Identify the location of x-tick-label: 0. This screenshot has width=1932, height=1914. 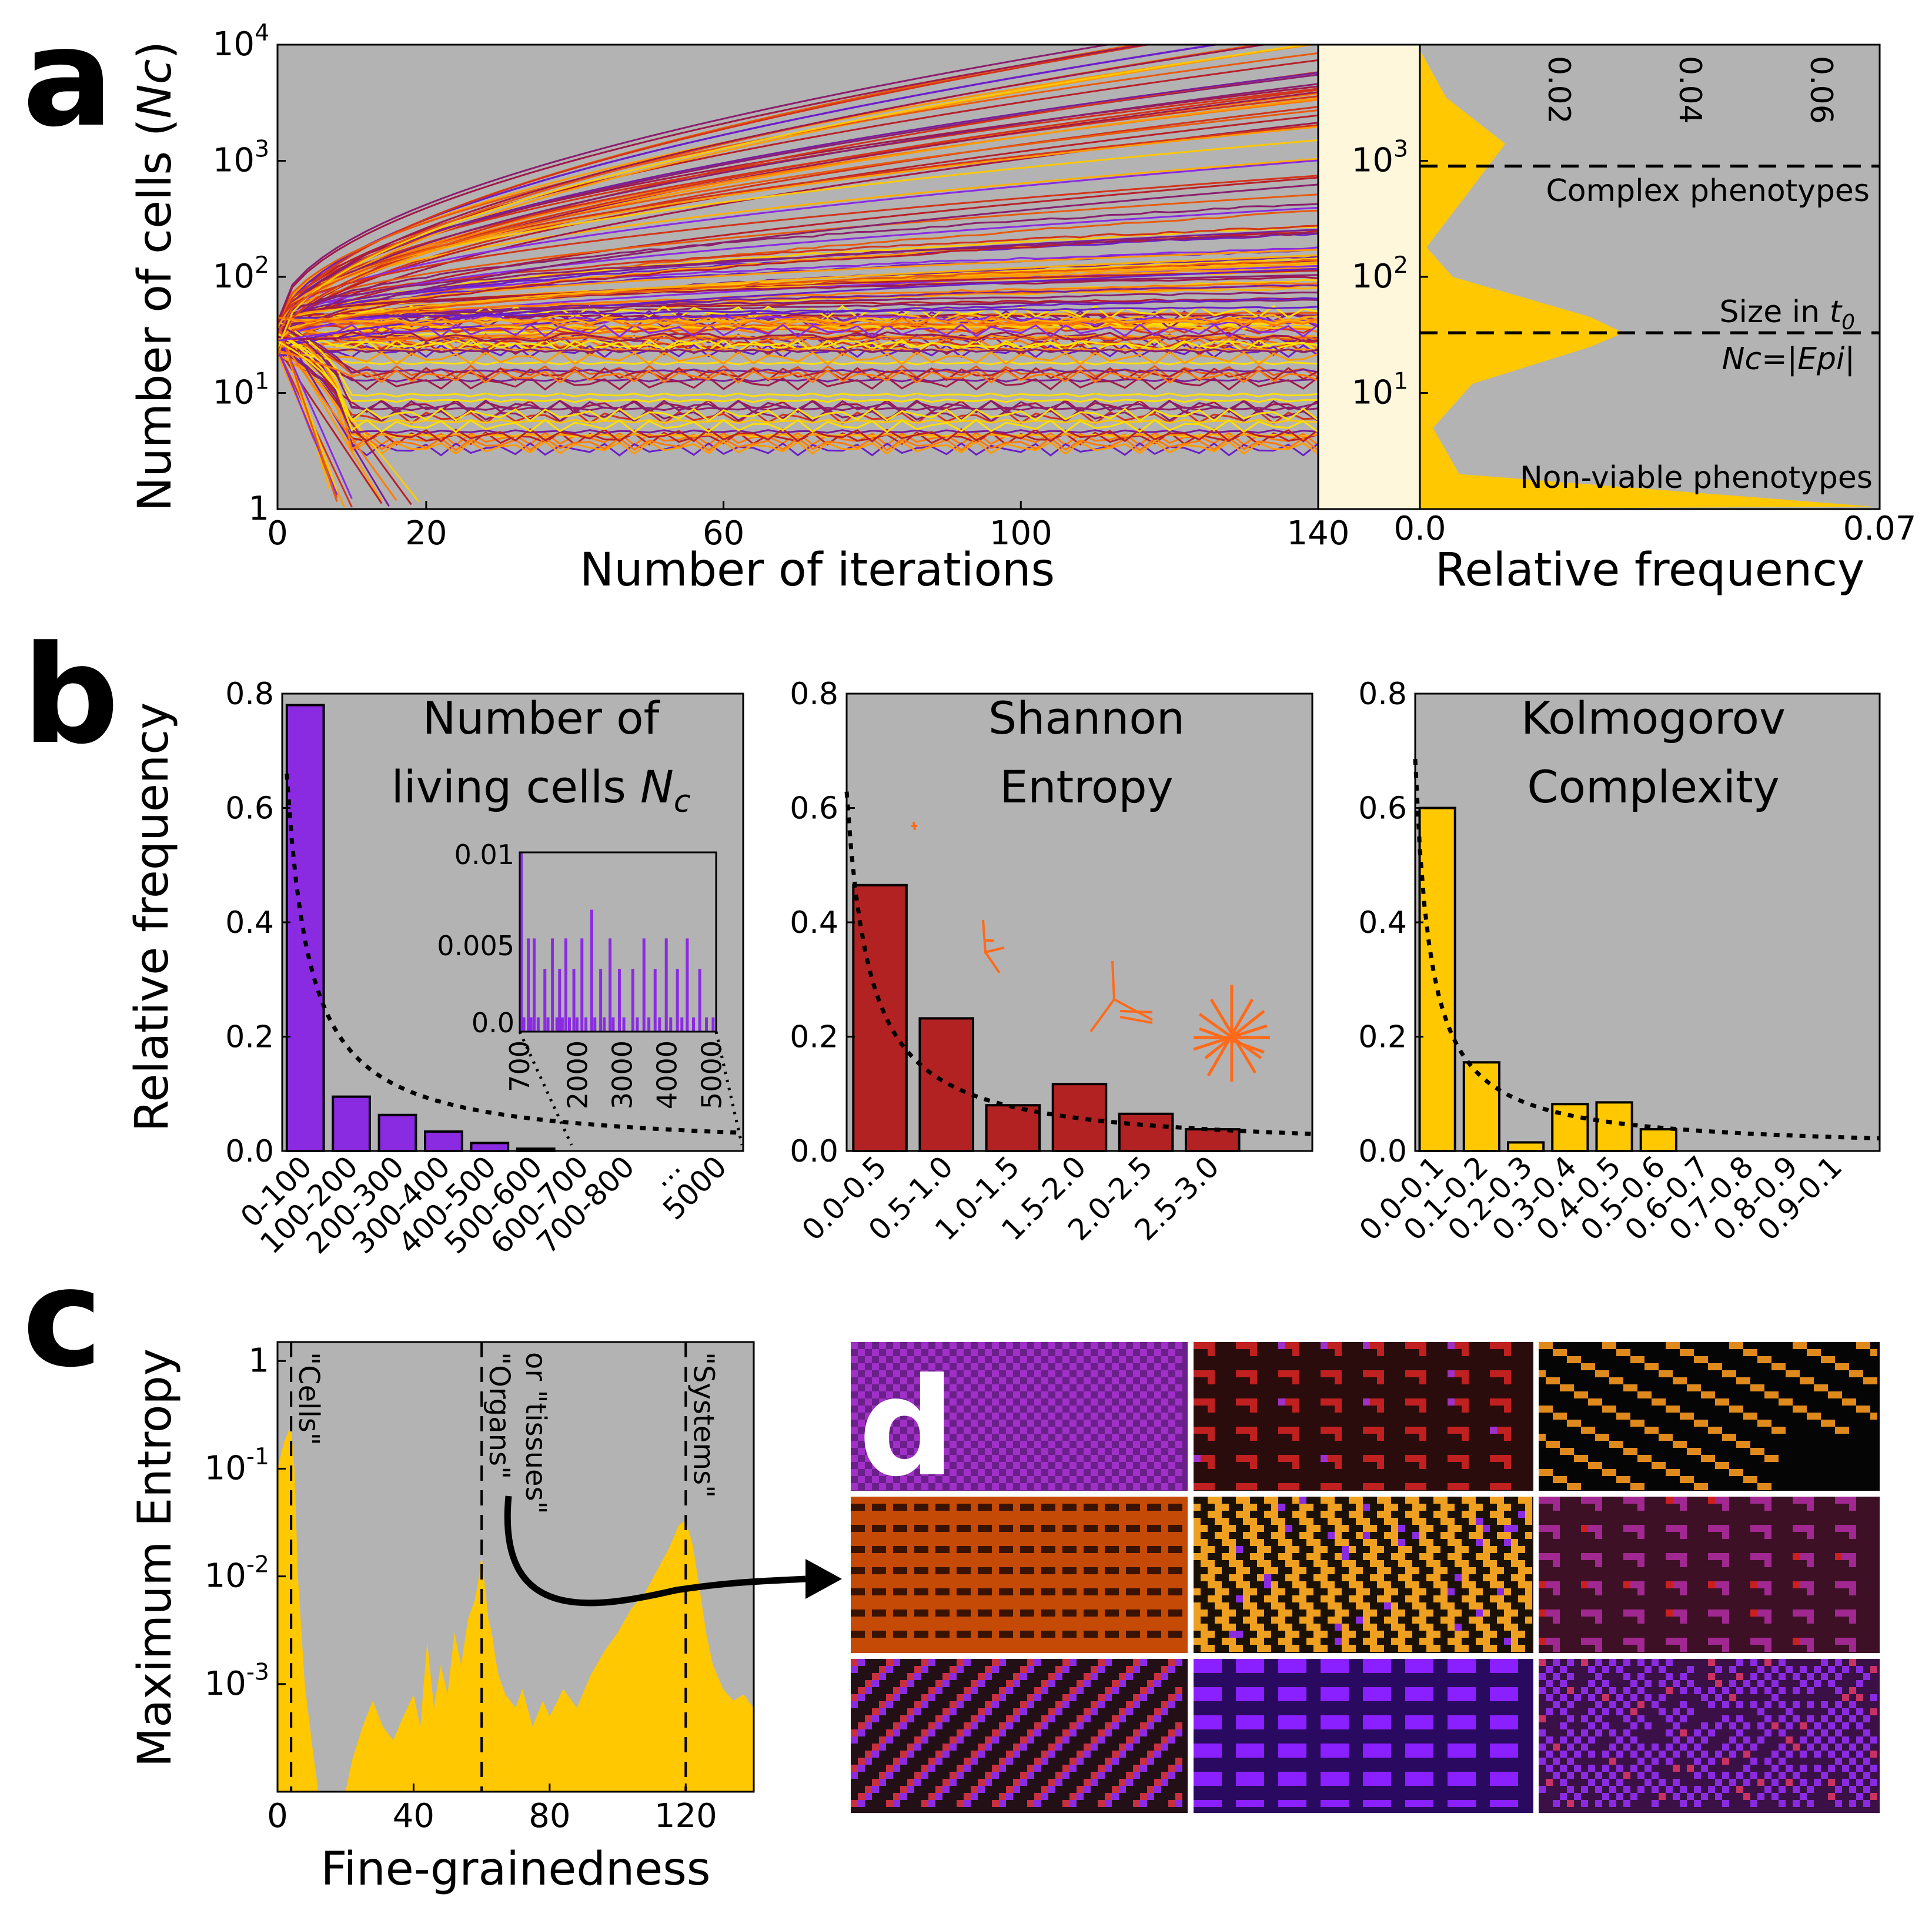
(277, 533).